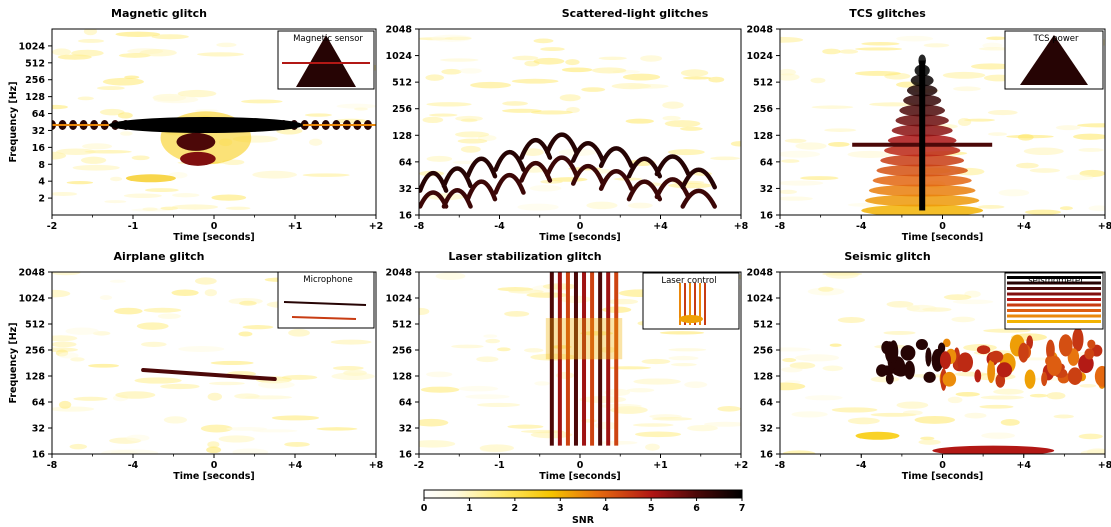 This screenshot has height=527, width=1111. What do you see at coordinates (583, 520) in the screenshot?
I see `colorbar-label: SNR` at bounding box center [583, 520].